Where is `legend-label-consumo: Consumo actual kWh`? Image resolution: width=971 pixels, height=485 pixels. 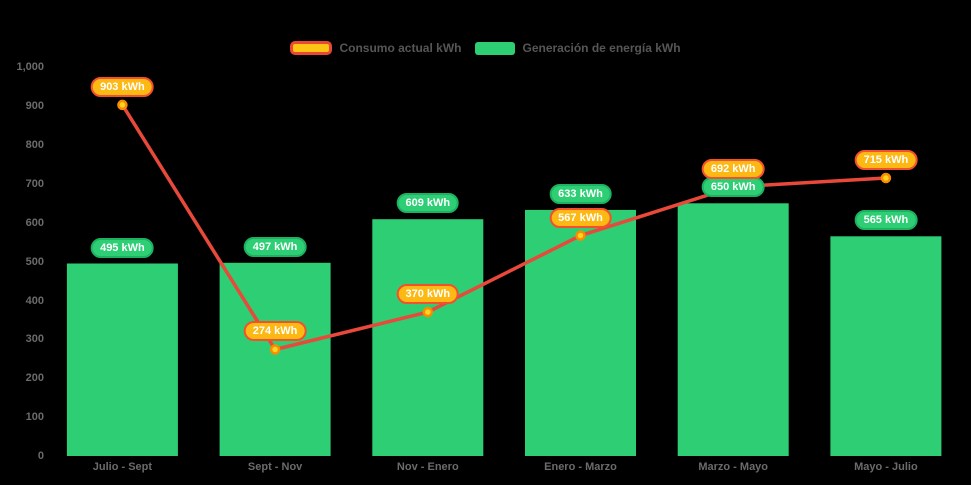 legend-label-consumo: Consumo actual kWh is located at coordinates (400, 48).